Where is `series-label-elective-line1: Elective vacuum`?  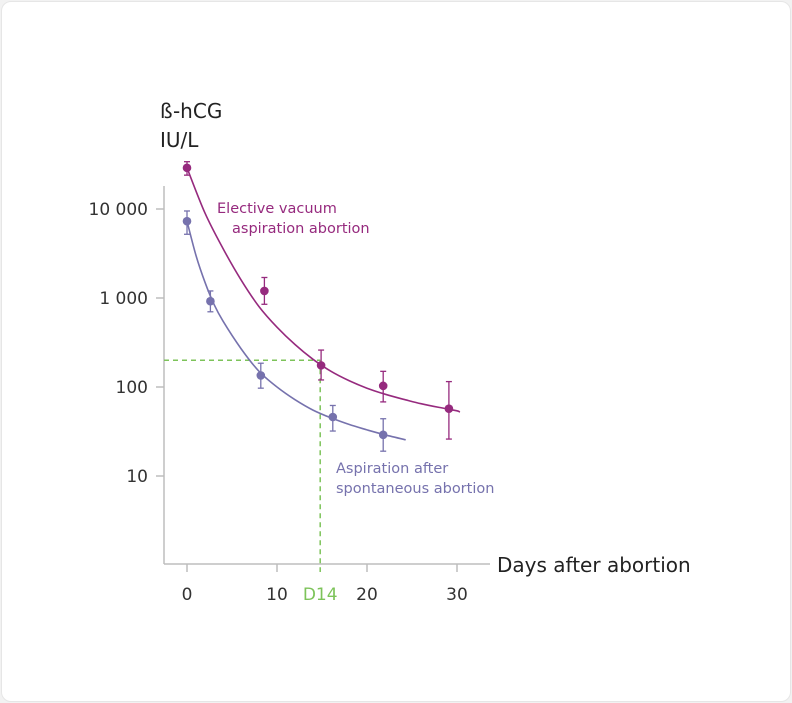
series-label-elective-line1: Elective vacuum is located at coordinates (277, 209).